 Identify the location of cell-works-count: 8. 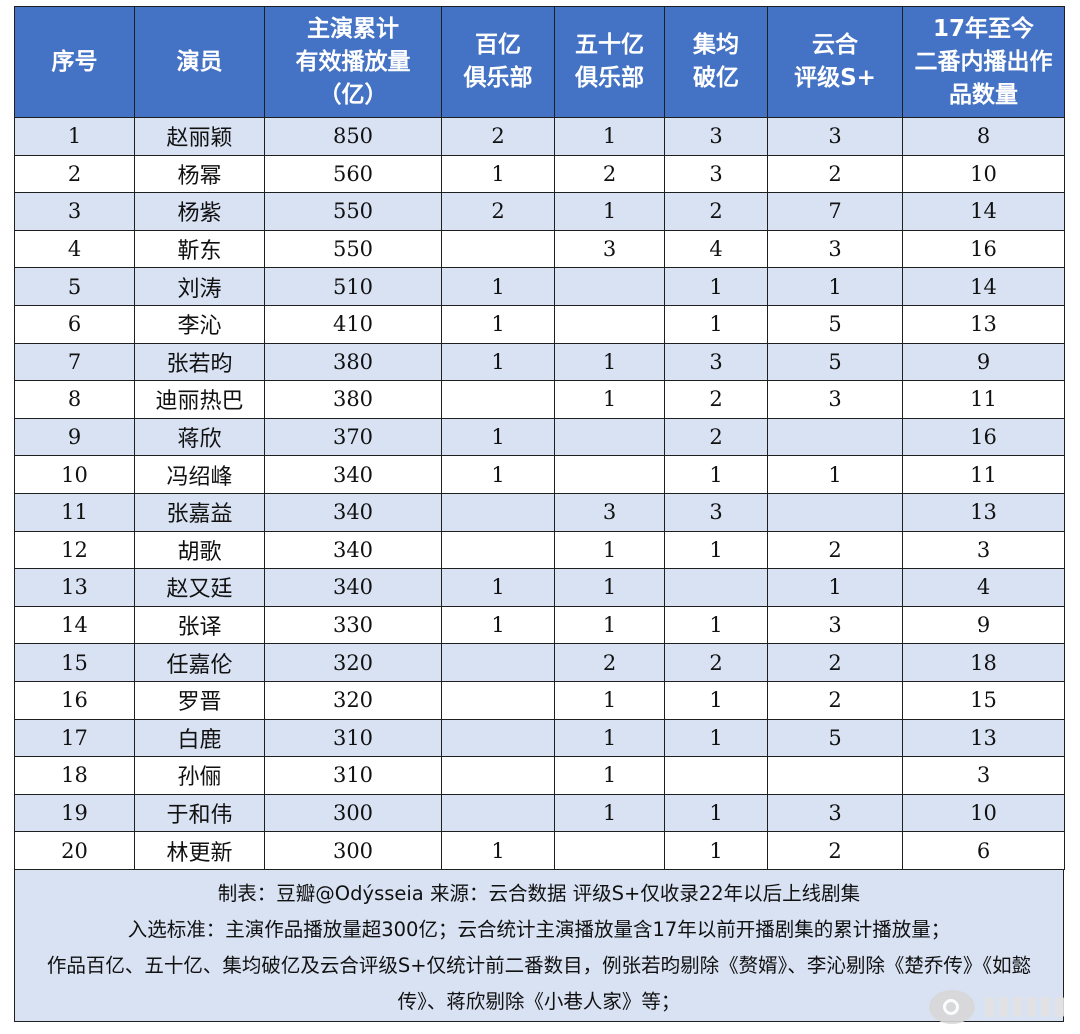
(983, 136).